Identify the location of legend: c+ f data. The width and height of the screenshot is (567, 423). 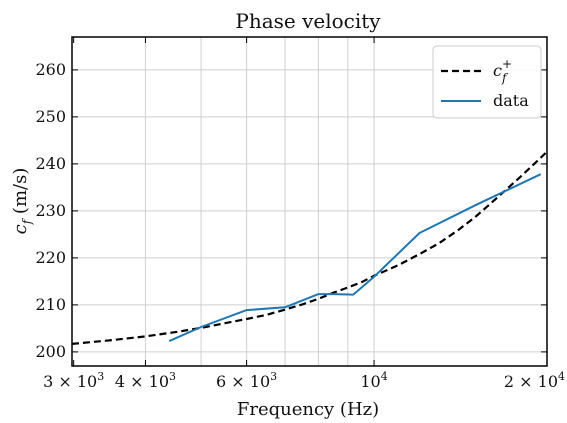
(487, 82).